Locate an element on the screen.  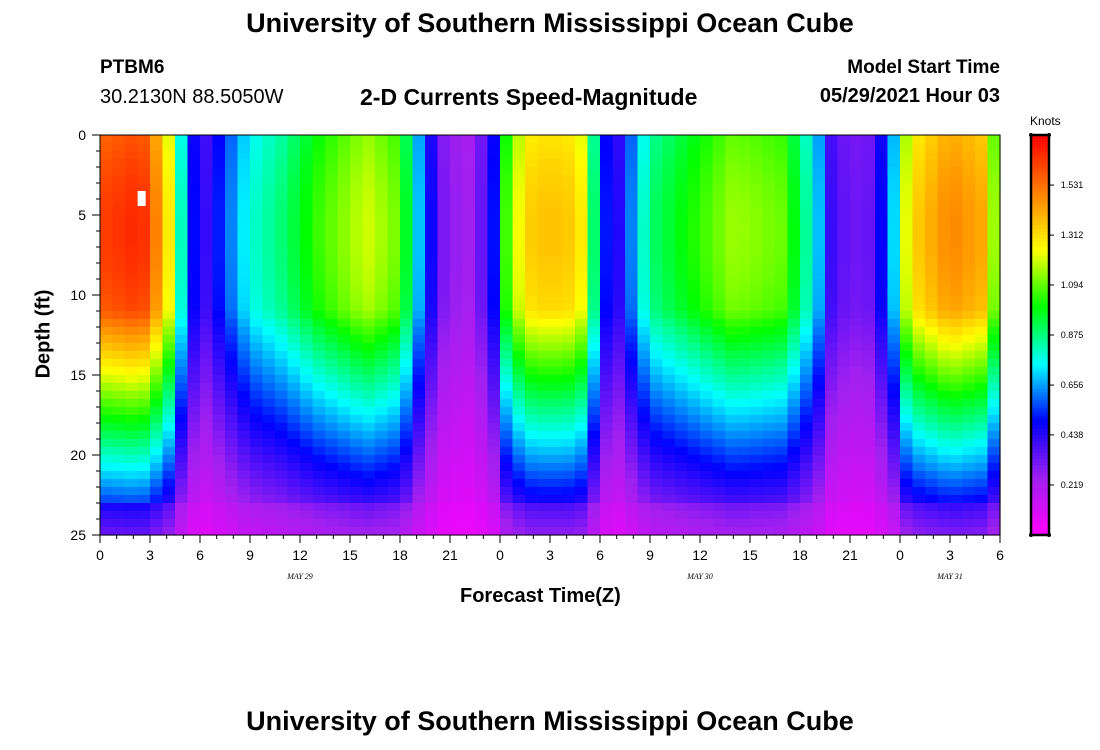
x-tick-label: 9 is located at coordinates (650, 555).